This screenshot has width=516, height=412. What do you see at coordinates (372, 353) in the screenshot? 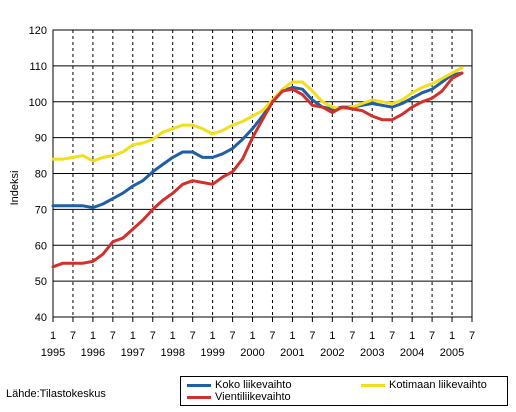
I see `x-year-label: 2003` at bounding box center [372, 353].